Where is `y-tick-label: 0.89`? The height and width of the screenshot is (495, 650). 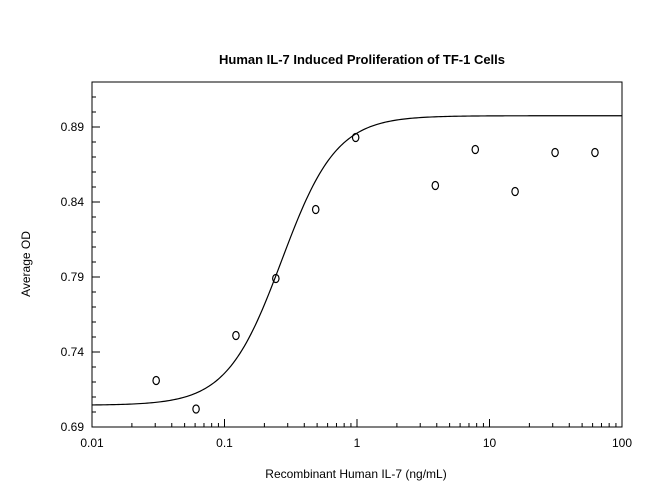
y-tick-label: 0.89 is located at coordinates (73, 127).